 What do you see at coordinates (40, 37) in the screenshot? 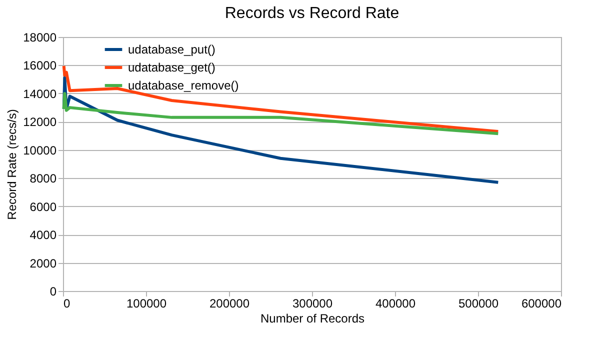
I see `y-tick-label: 18000` at bounding box center [40, 37].